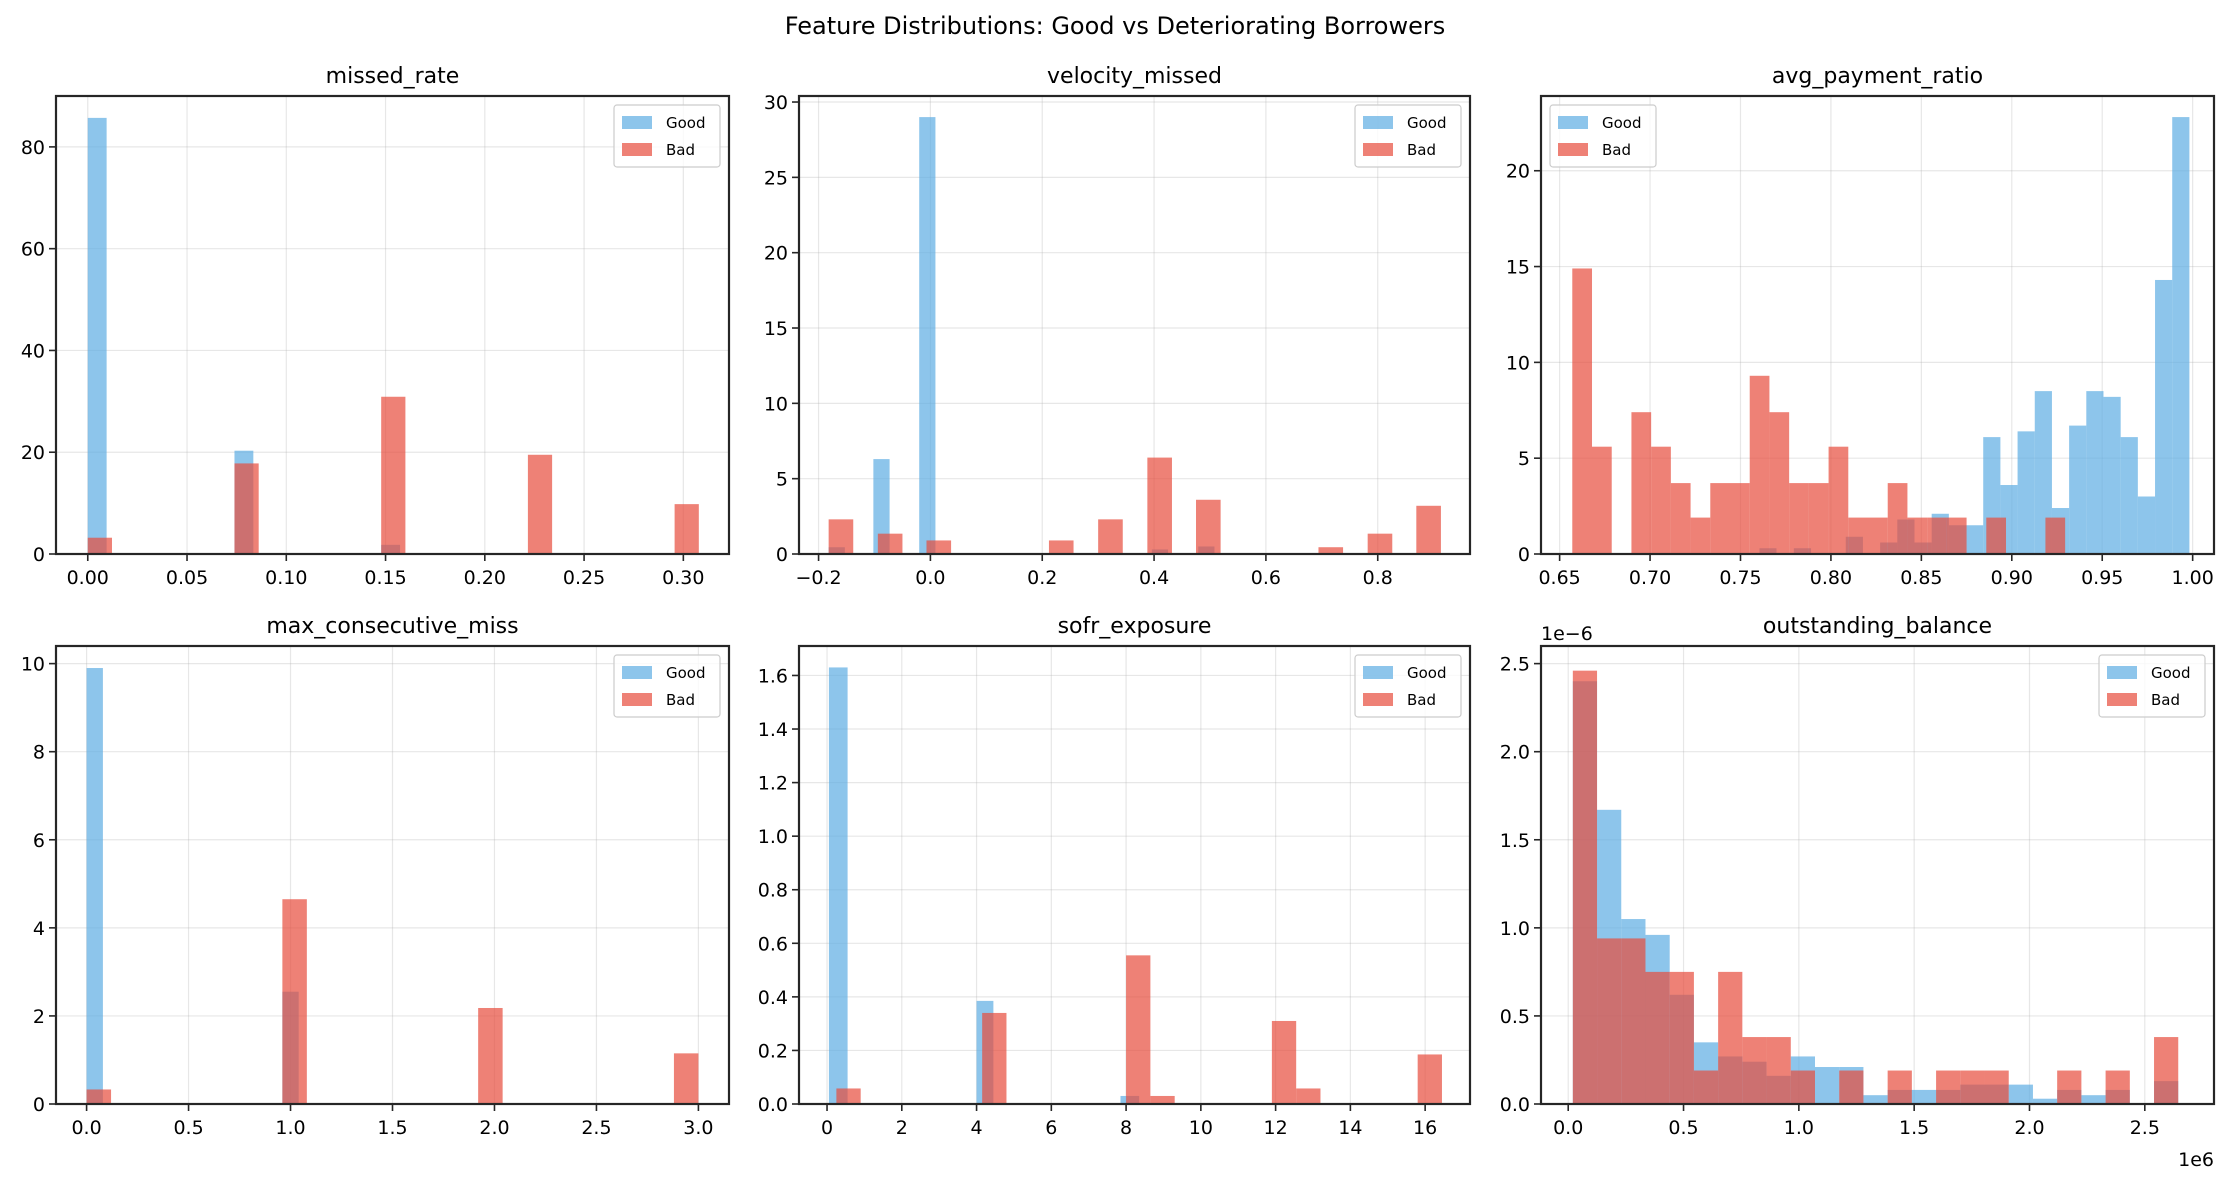 The height and width of the screenshot is (1181, 2230). What do you see at coordinates (1650, 578) in the screenshot?
I see `x-tick-label: 0.70` at bounding box center [1650, 578].